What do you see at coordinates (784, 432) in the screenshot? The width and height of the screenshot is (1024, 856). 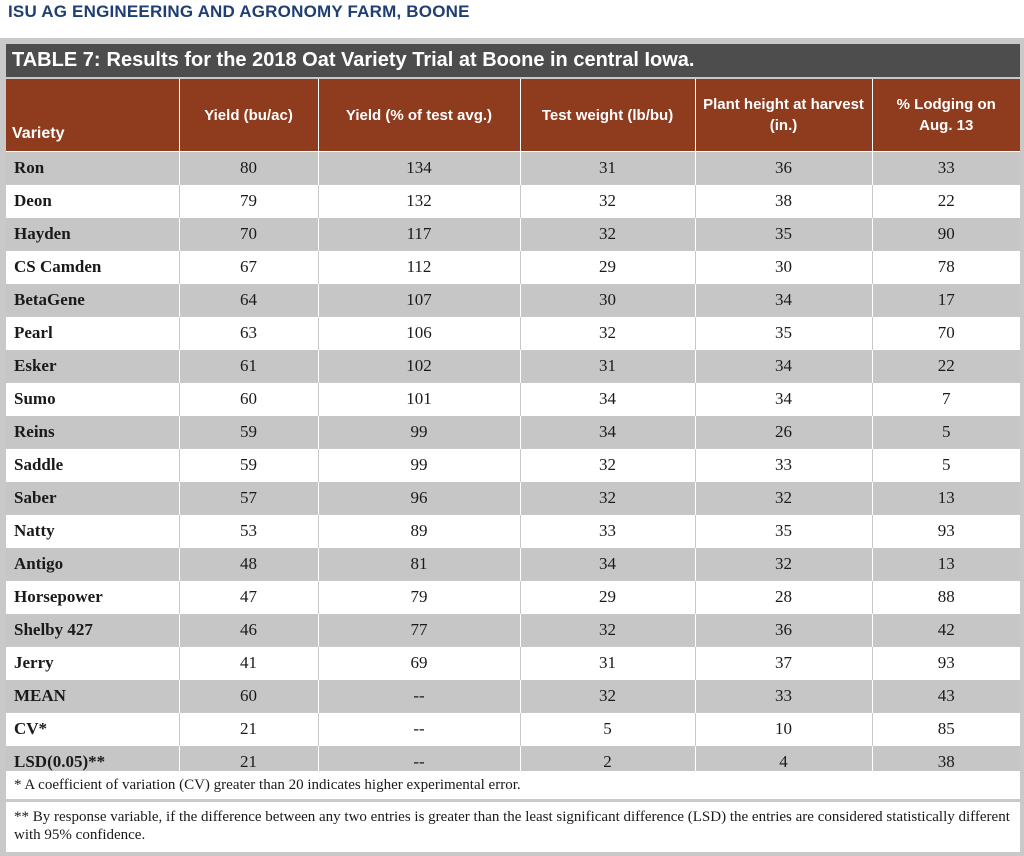 I see `value-cell: 26` at bounding box center [784, 432].